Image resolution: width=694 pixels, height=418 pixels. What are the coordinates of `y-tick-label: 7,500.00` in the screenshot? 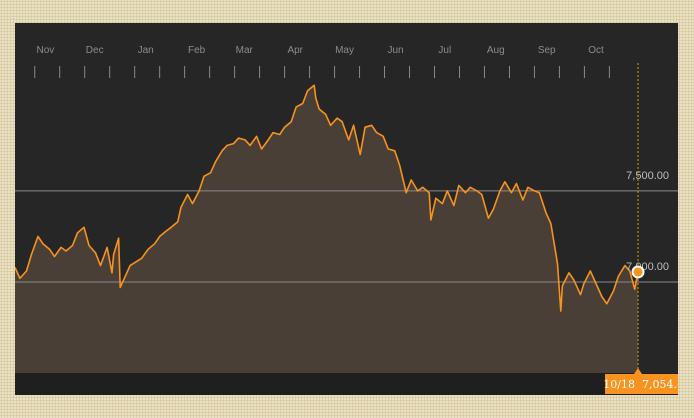 It's located at (647, 176).